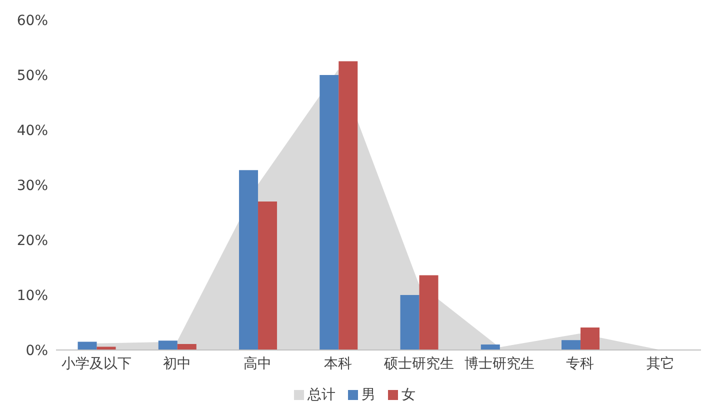 The height and width of the screenshot is (420, 719). Describe the element at coordinates (96, 364) in the screenshot. I see `x-tick-label: 小学及以下` at that location.